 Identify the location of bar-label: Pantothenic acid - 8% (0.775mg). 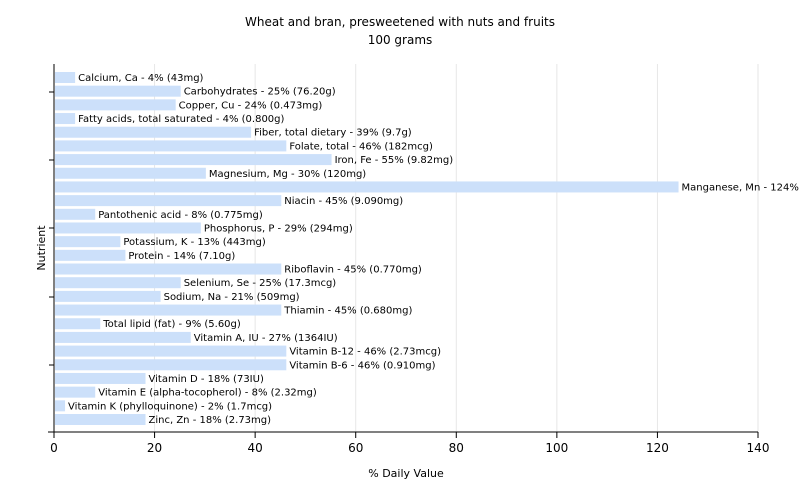
(180, 215).